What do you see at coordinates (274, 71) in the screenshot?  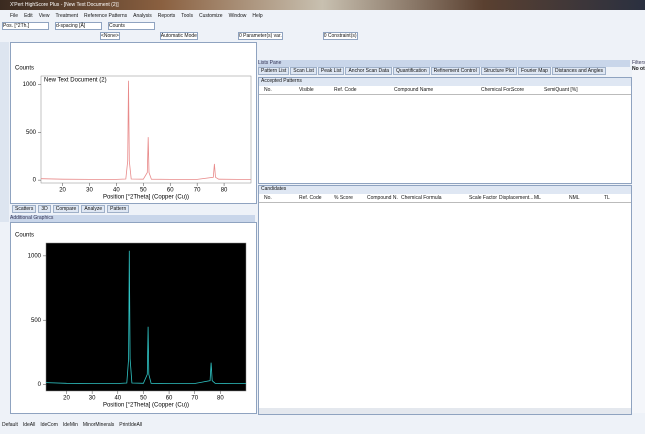 I see `tab: Pattern List` at bounding box center [274, 71].